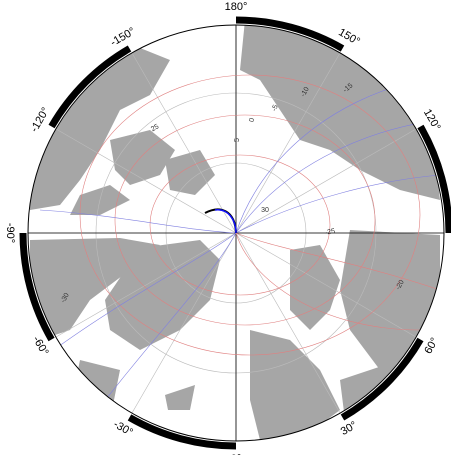 The width and height of the screenshot is (451, 455). What do you see at coordinates (329, 232) in the screenshot?
I see `contour-label: -25` at bounding box center [329, 232].